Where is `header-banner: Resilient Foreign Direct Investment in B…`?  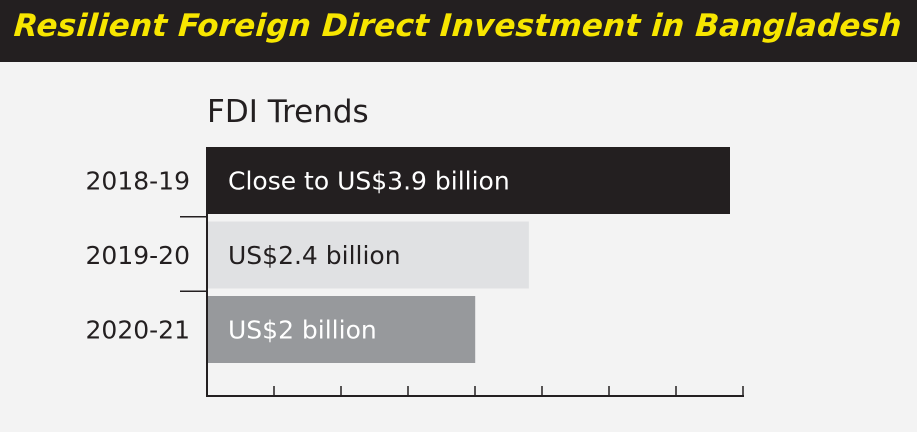 header-banner: Resilient Foreign Direct Investment in B… is located at coordinates (458, 31).